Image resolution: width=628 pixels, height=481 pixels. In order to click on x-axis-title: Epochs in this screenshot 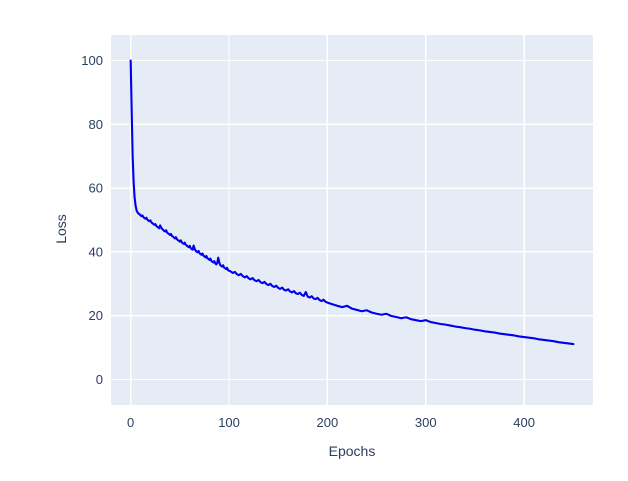, I will do `click(352, 451)`.